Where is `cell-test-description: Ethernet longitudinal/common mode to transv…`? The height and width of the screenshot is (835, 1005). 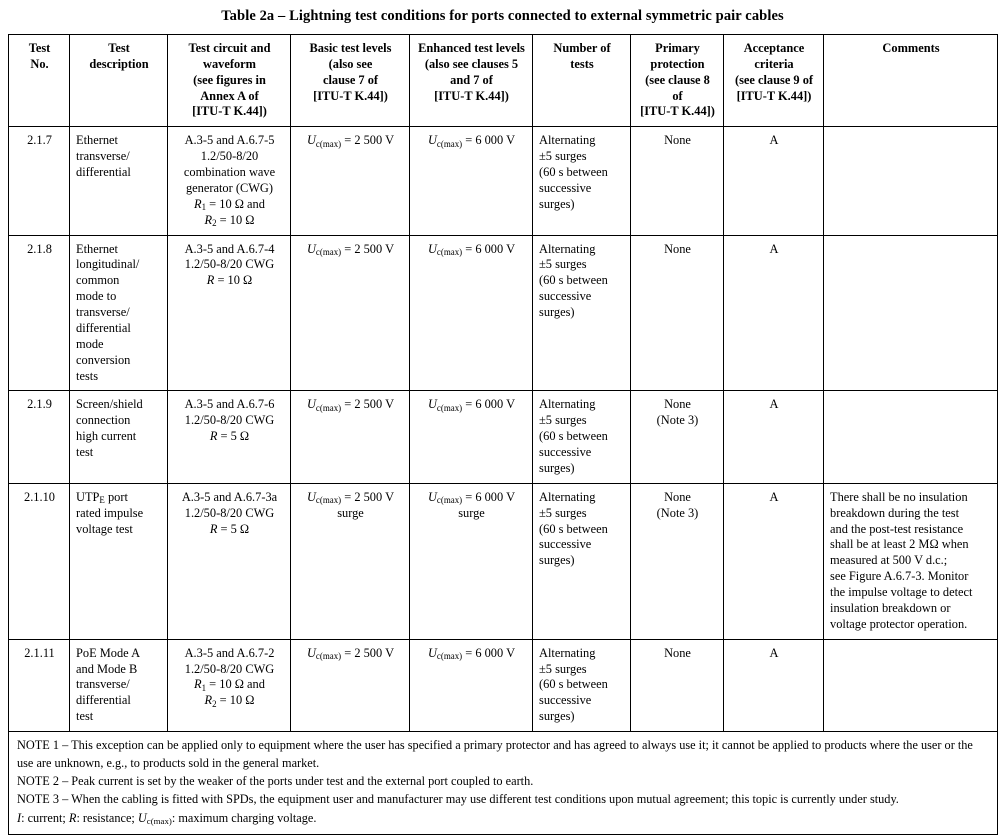
cell-test-description: Ethernet longitudinal/common mode to transv… is located at coordinates (118, 313).